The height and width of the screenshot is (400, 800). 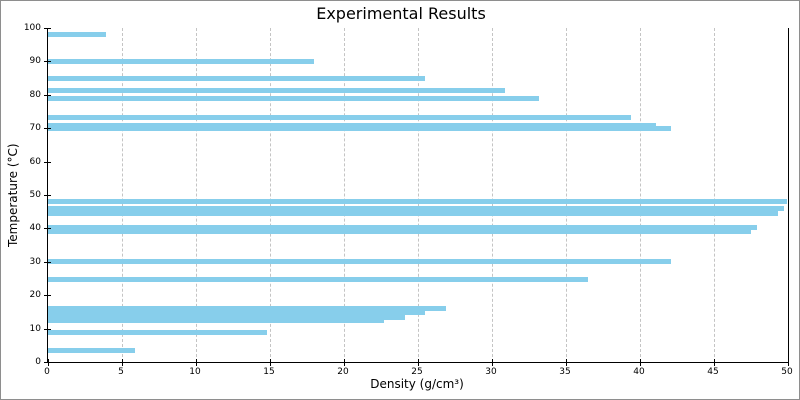 I want to click on y-tick-label: 30, so click(x=35, y=261).